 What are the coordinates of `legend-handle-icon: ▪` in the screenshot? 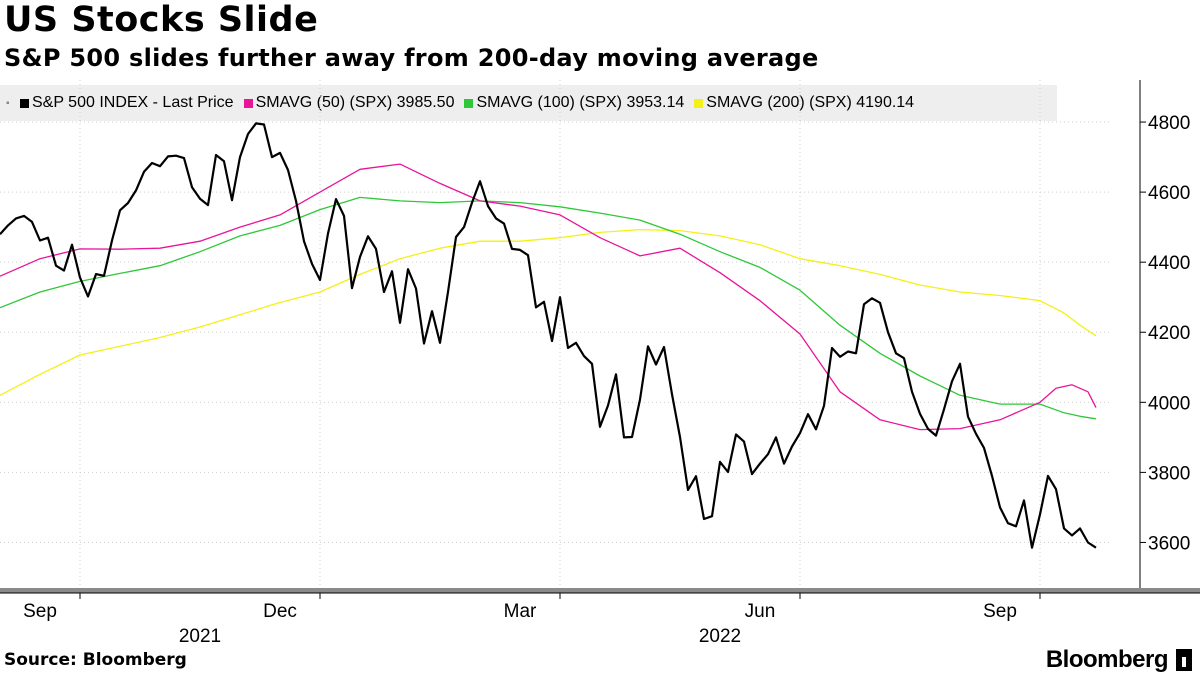 It's located at (8, 103).